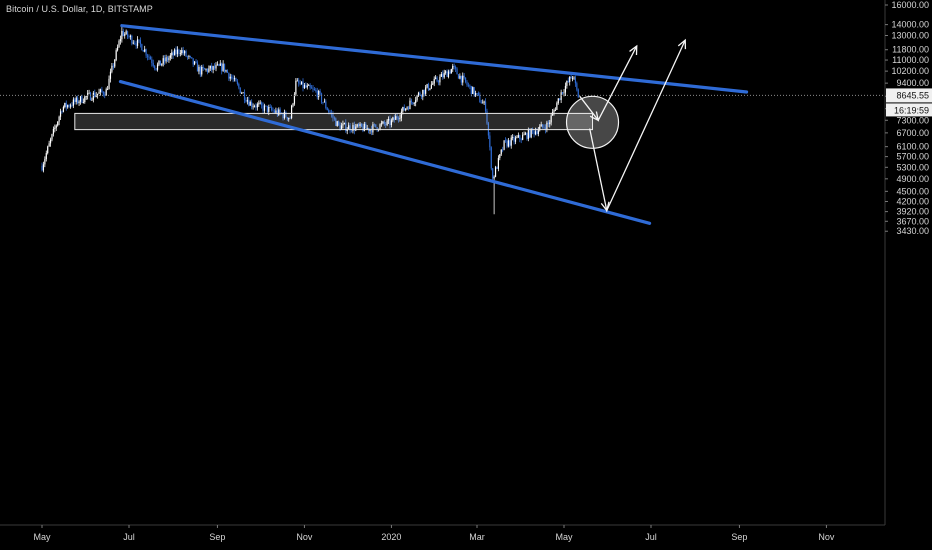 The height and width of the screenshot is (550, 932). I want to click on x-tick-label: May, so click(42, 537).